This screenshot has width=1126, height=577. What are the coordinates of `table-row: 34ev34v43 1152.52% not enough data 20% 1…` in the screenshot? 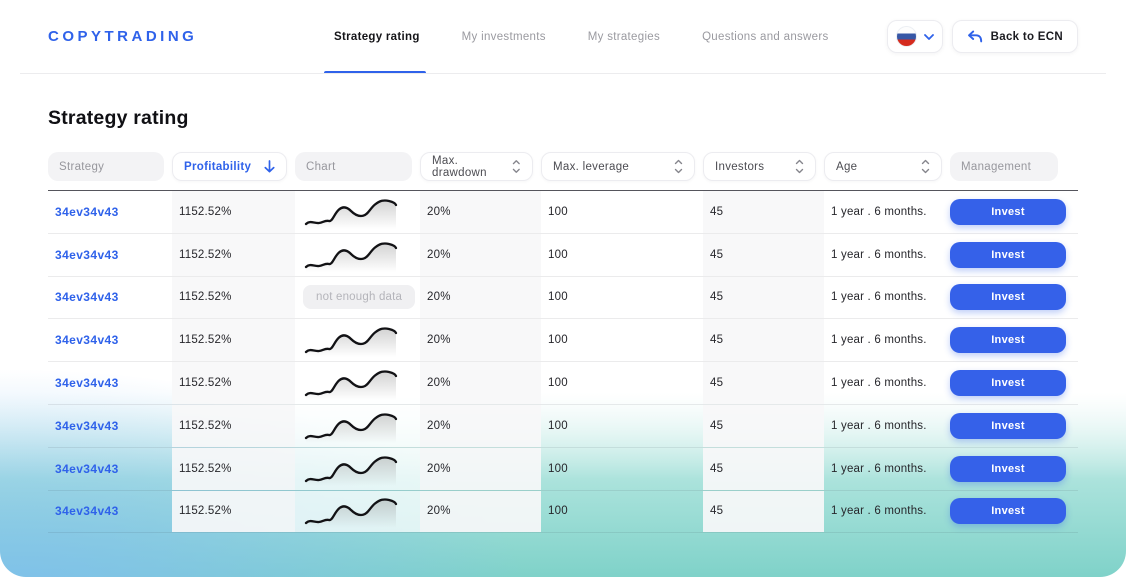 It's located at (563, 298).